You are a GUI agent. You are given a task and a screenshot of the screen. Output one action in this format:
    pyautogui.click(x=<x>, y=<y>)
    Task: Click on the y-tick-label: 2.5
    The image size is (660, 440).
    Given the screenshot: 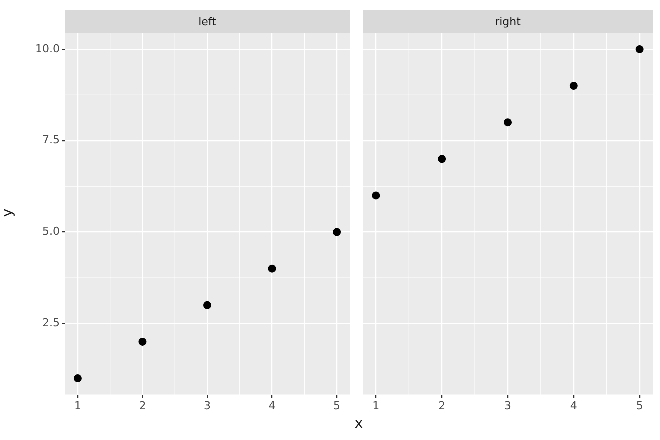 What is the action you would take?
    pyautogui.click(x=51, y=323)
    